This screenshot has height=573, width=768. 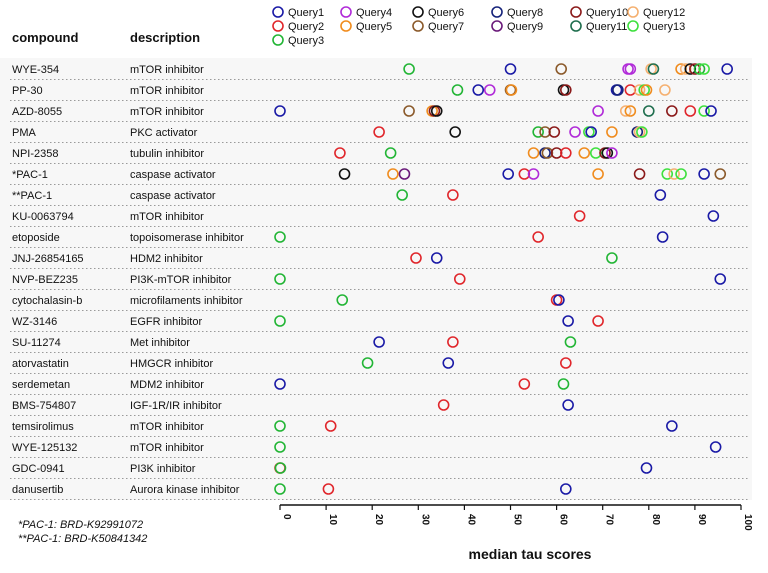 What do you see at coordinates (35, 70) in the screenshot?
I see `compound-label: WYE-354` at bounding box center [35, 70].